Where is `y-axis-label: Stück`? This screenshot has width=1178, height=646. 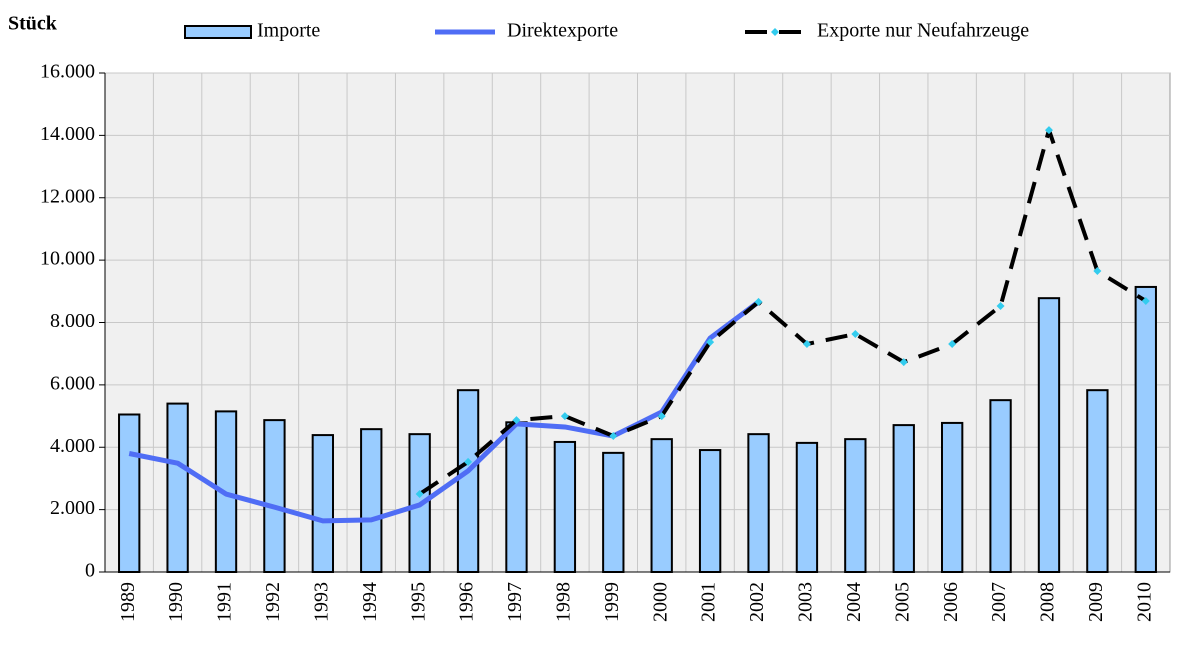
y-axis-label: Stück is located at coordinates (33, 24).